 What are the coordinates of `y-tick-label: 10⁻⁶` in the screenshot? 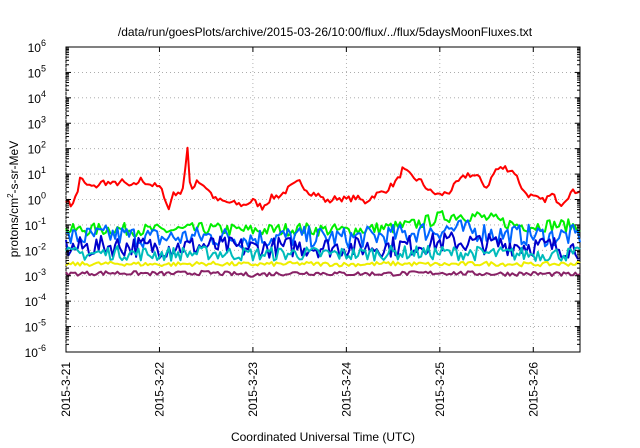 It's located at (35, 351).